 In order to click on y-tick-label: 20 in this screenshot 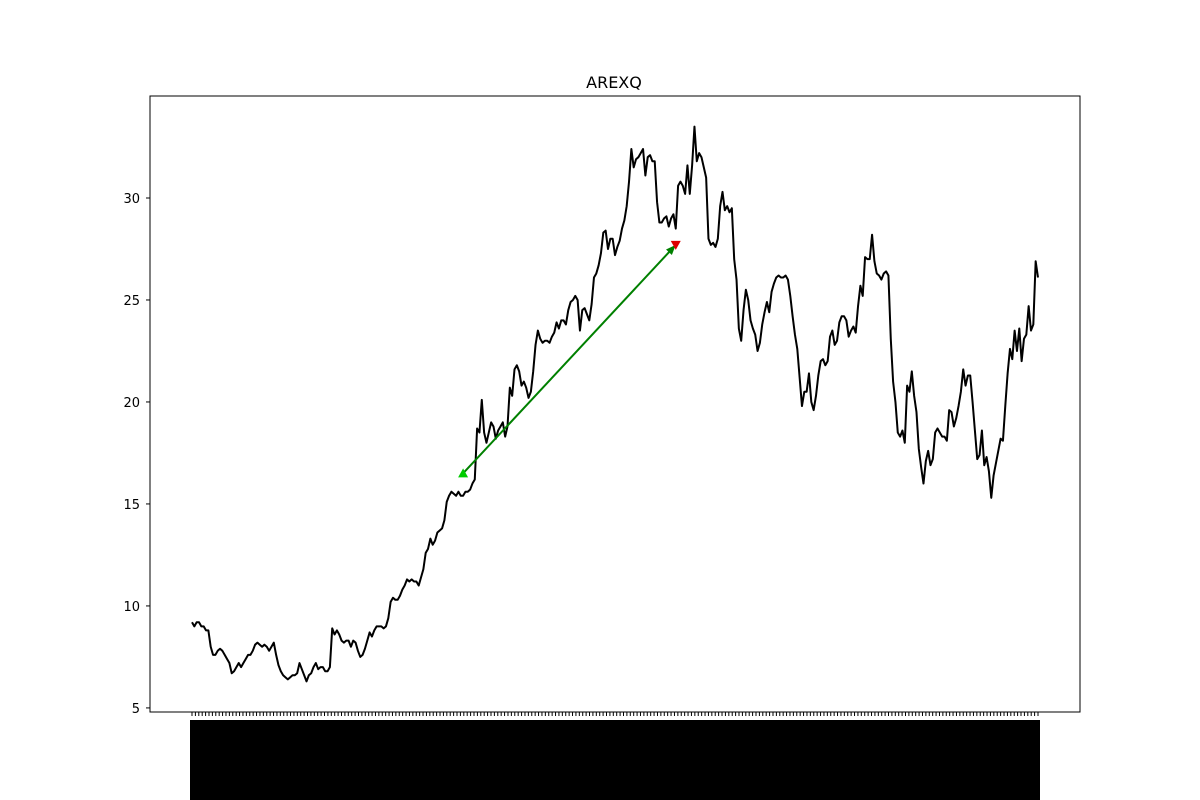, I will do `click(131, 403)`.